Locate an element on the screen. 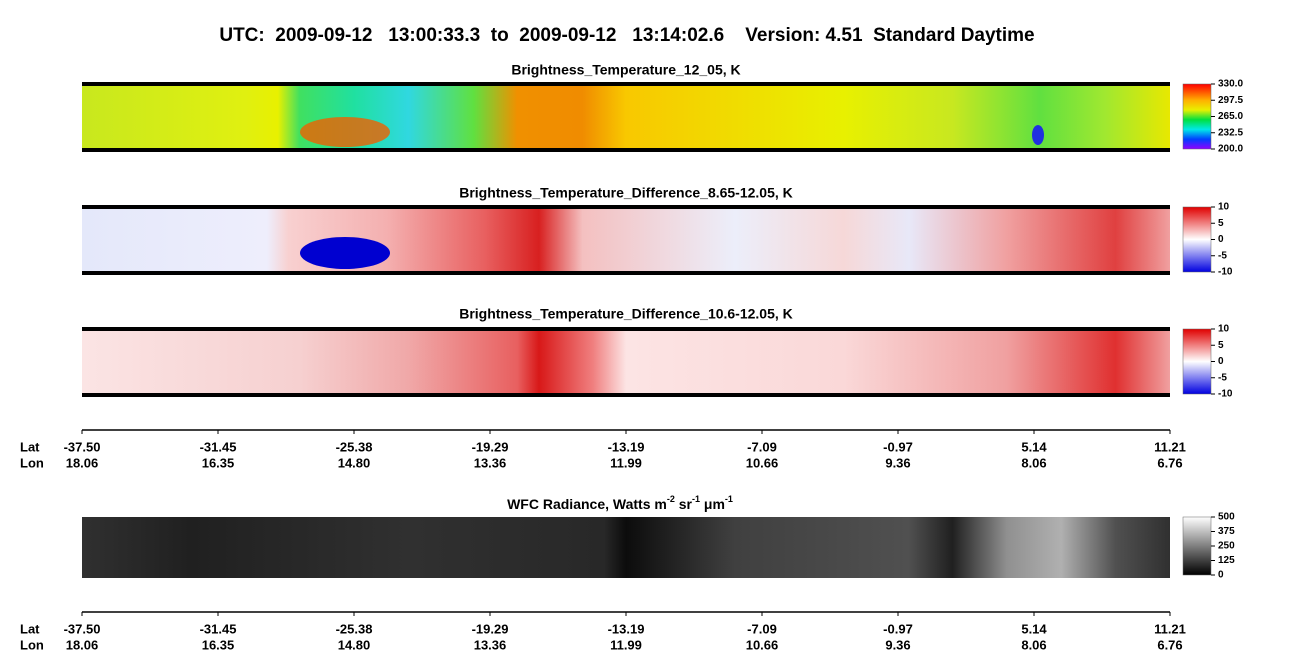 The width and height of the screenshot is (1300, 672). colorbar-label: 330.0 is located at coordinates (1230, 84).